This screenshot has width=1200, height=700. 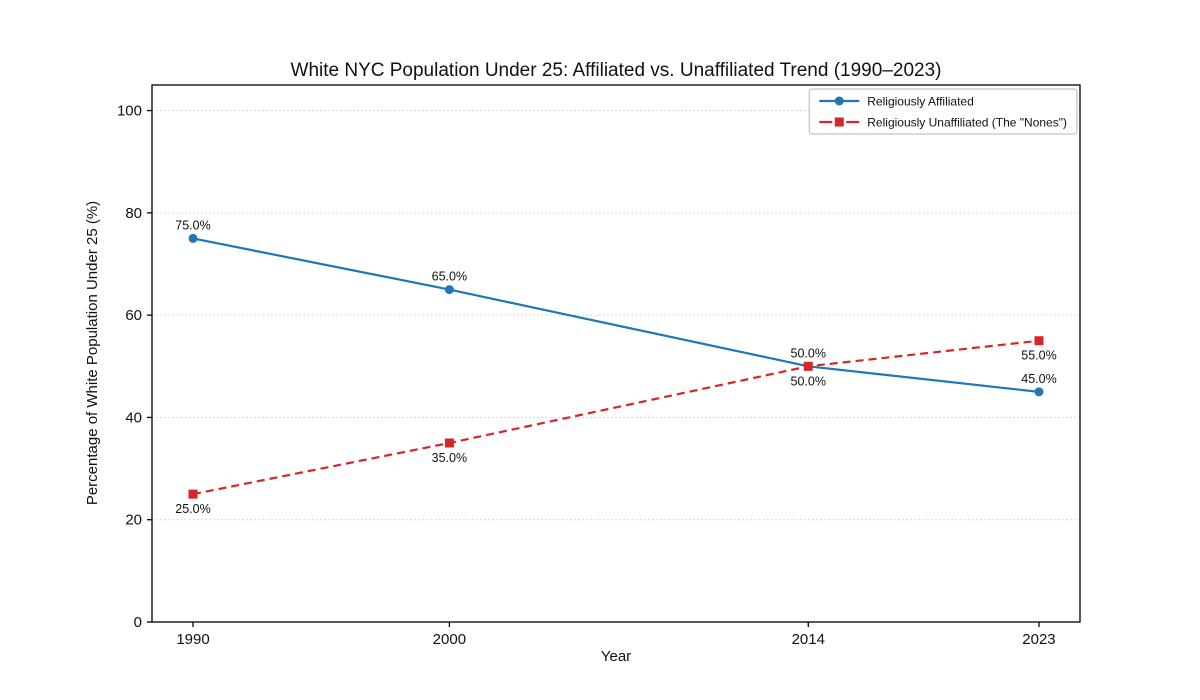 What do you see at coordinates (1038, 639) in the screenshot?
I see `x-tick-label: 2023` at bounding box center [1038, 639].